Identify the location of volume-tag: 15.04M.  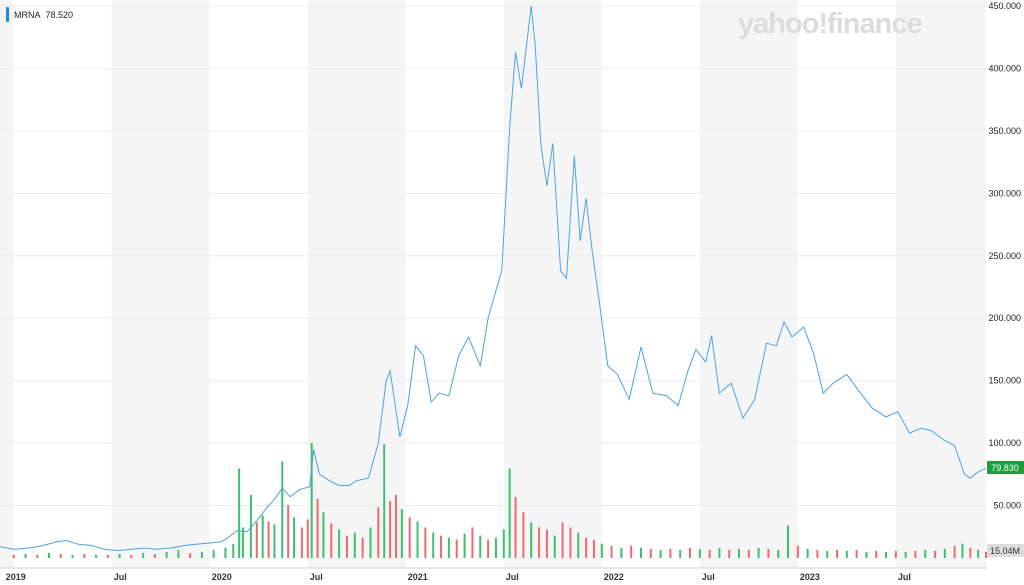
(1005, 550).